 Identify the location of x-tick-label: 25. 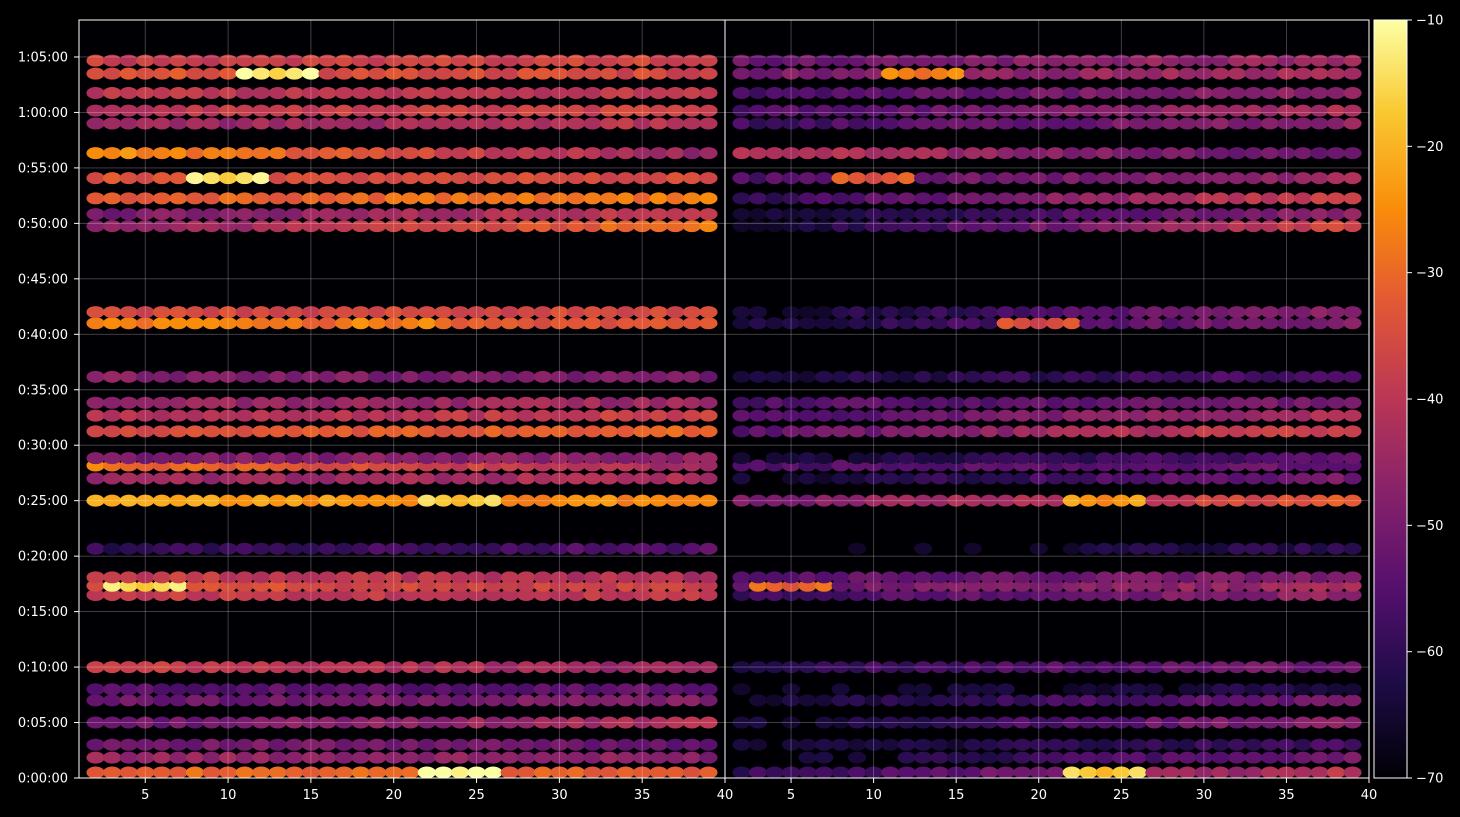
(1121, 795).